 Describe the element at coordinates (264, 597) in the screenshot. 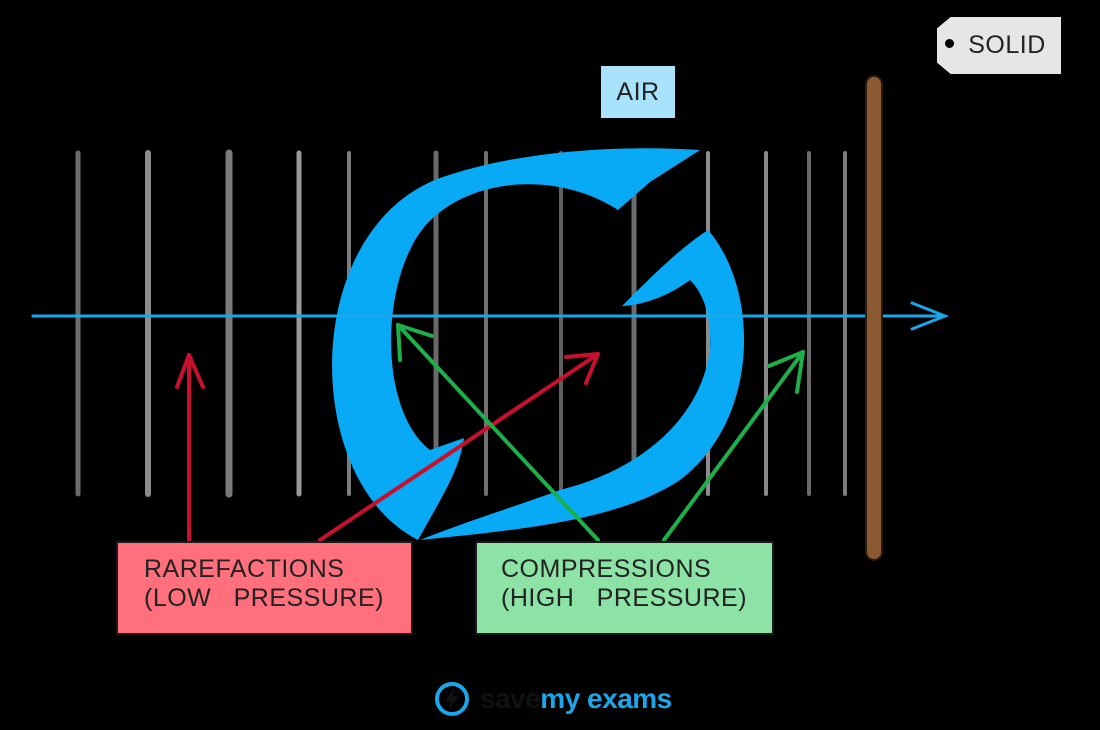

I see `rarefactions-subtitle: (LOW PRESSURE)` at that location.